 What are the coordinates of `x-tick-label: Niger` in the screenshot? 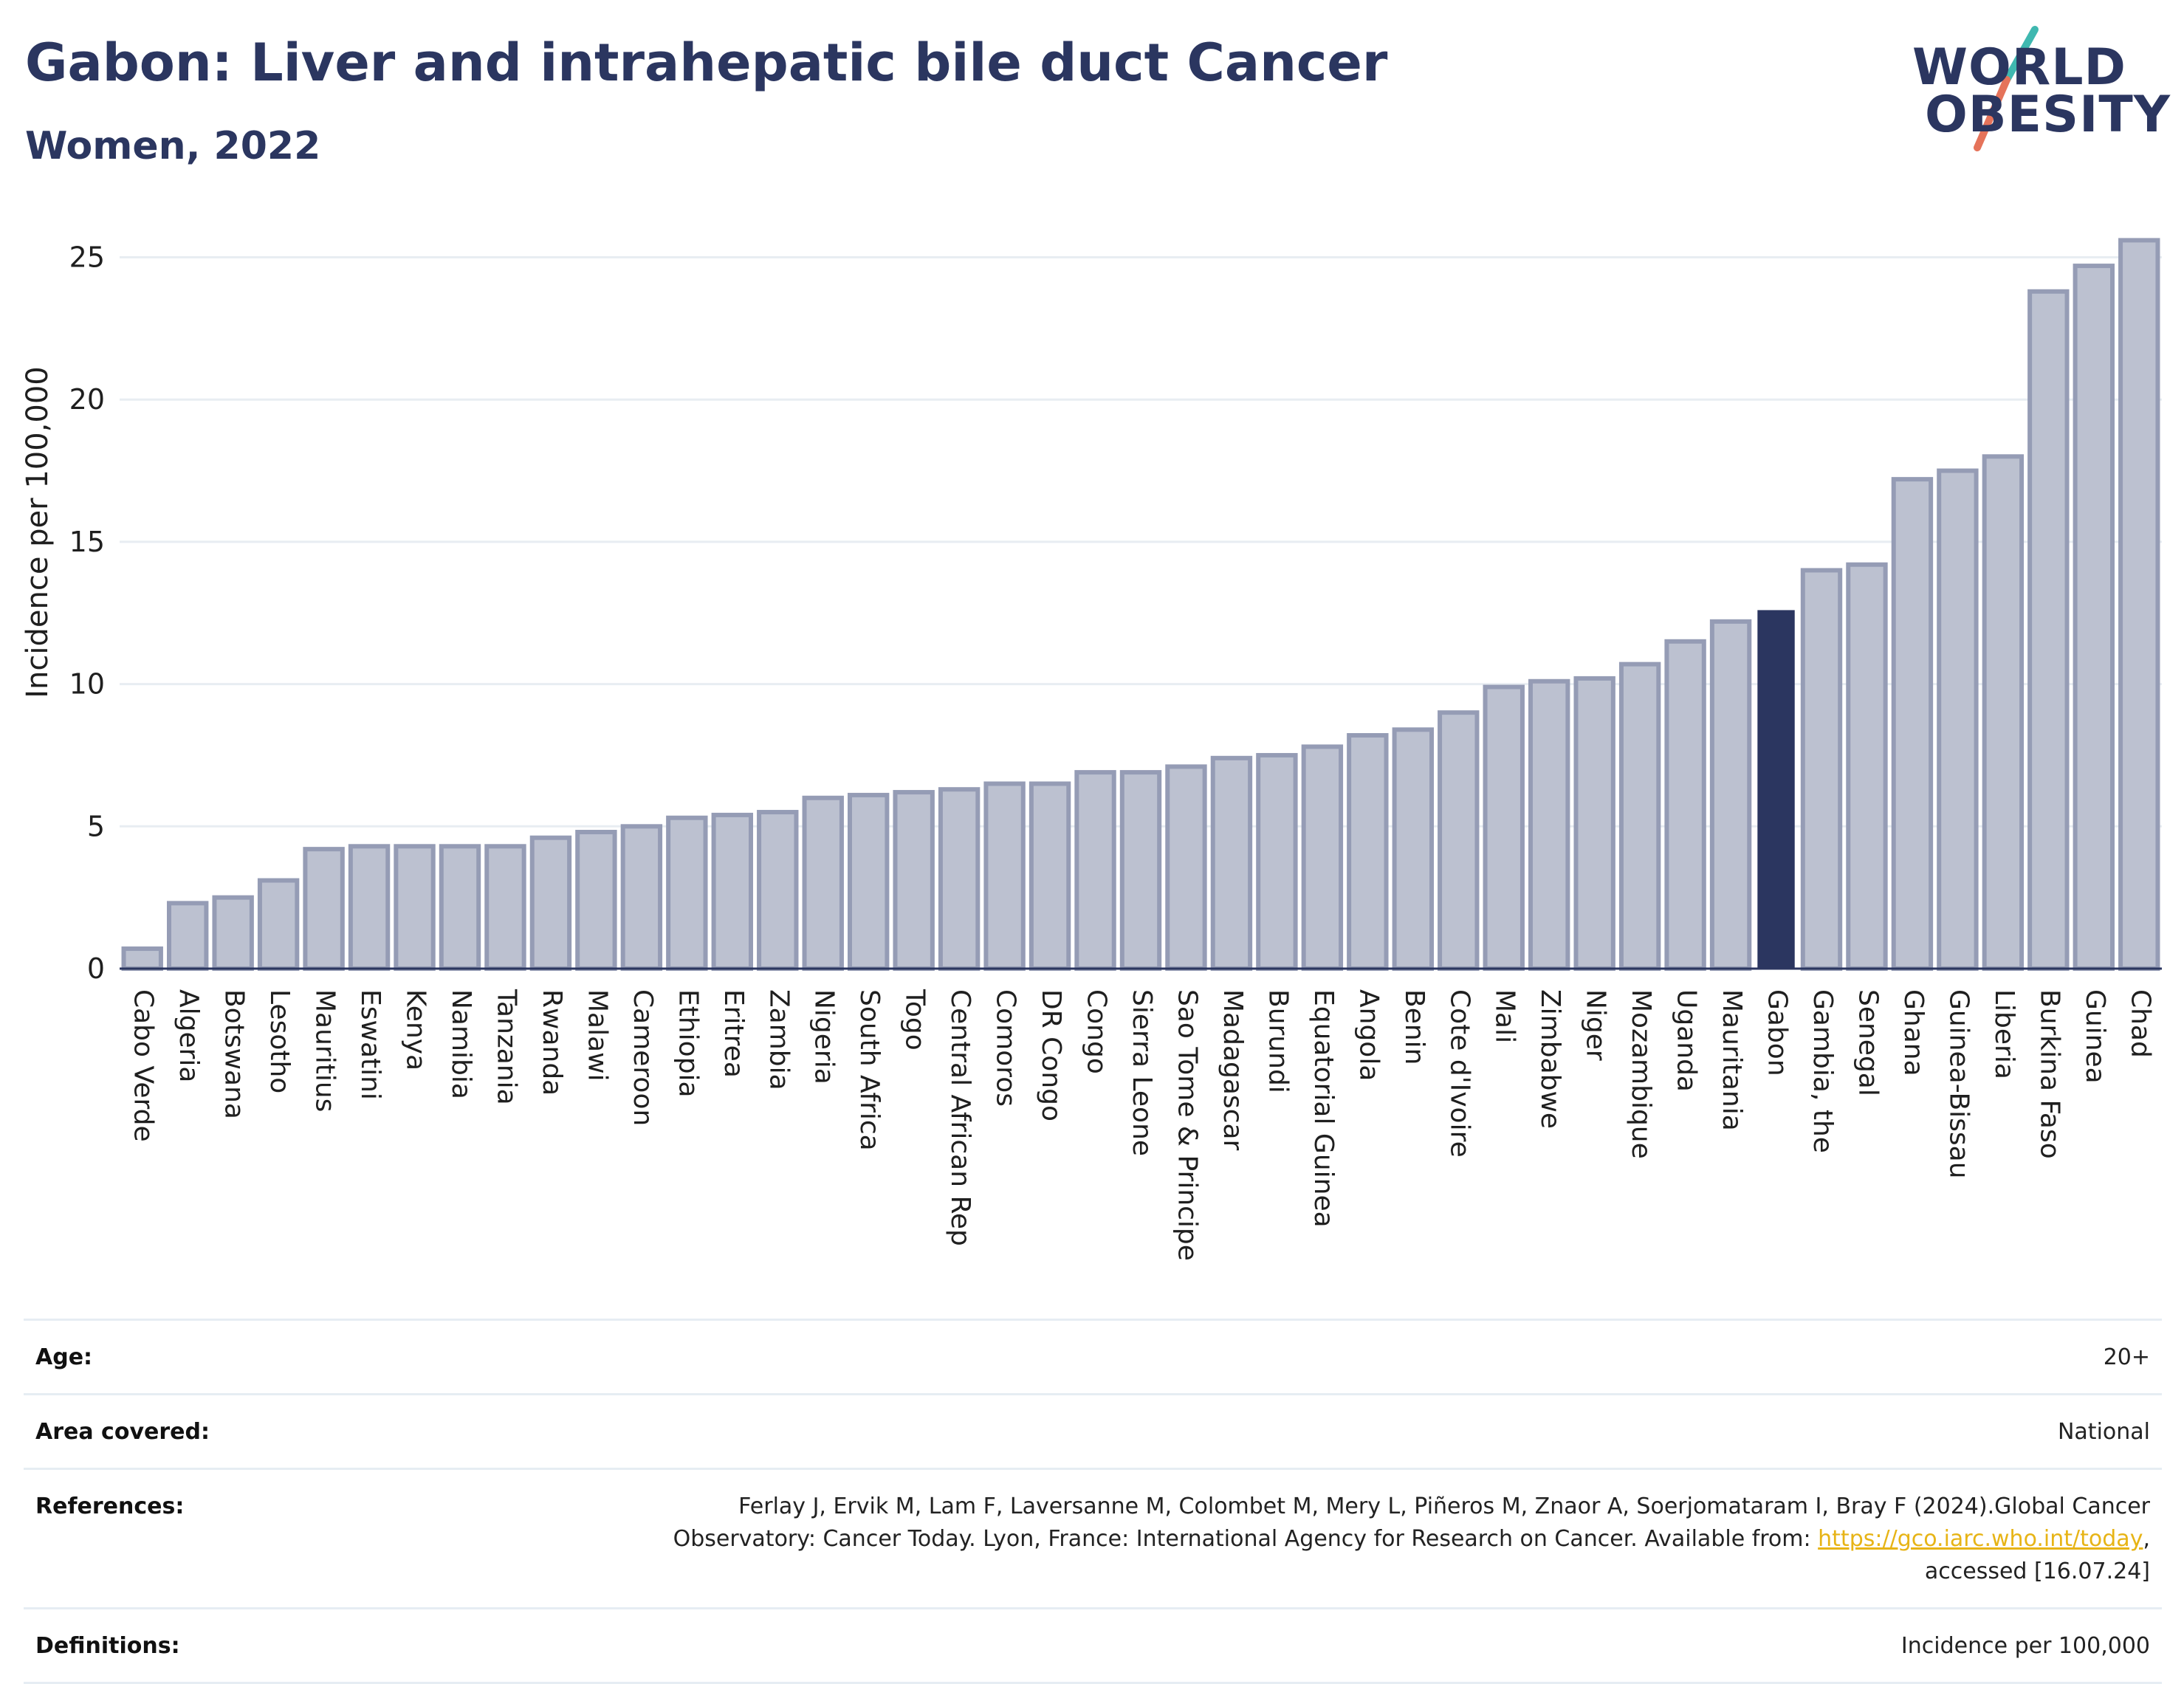 It's located at (1596, 1025).